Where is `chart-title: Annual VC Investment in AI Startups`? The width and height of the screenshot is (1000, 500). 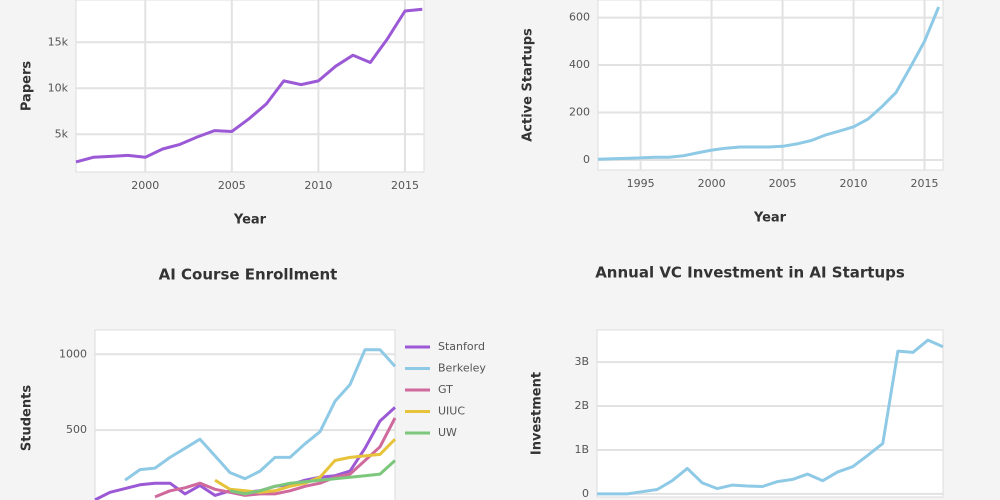
chart-title: Annual VC Investment in AI Startups is located at coordinates (750, 273).